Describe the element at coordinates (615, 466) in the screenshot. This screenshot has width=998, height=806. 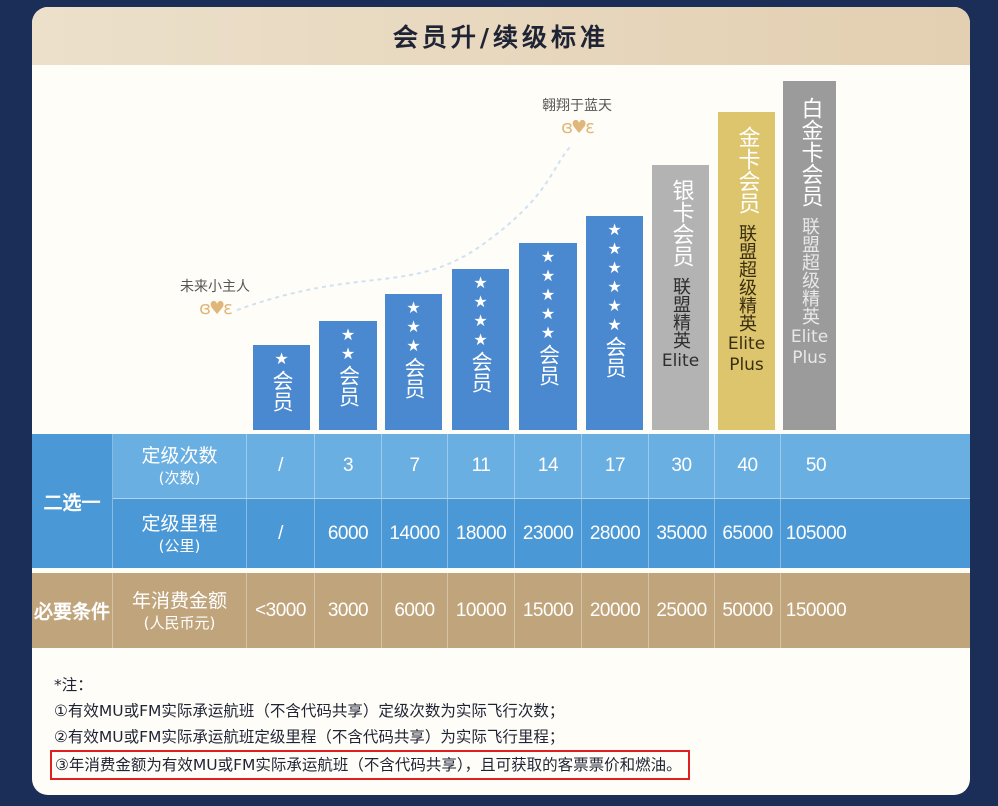
I see `segments-value: 17` at that location.